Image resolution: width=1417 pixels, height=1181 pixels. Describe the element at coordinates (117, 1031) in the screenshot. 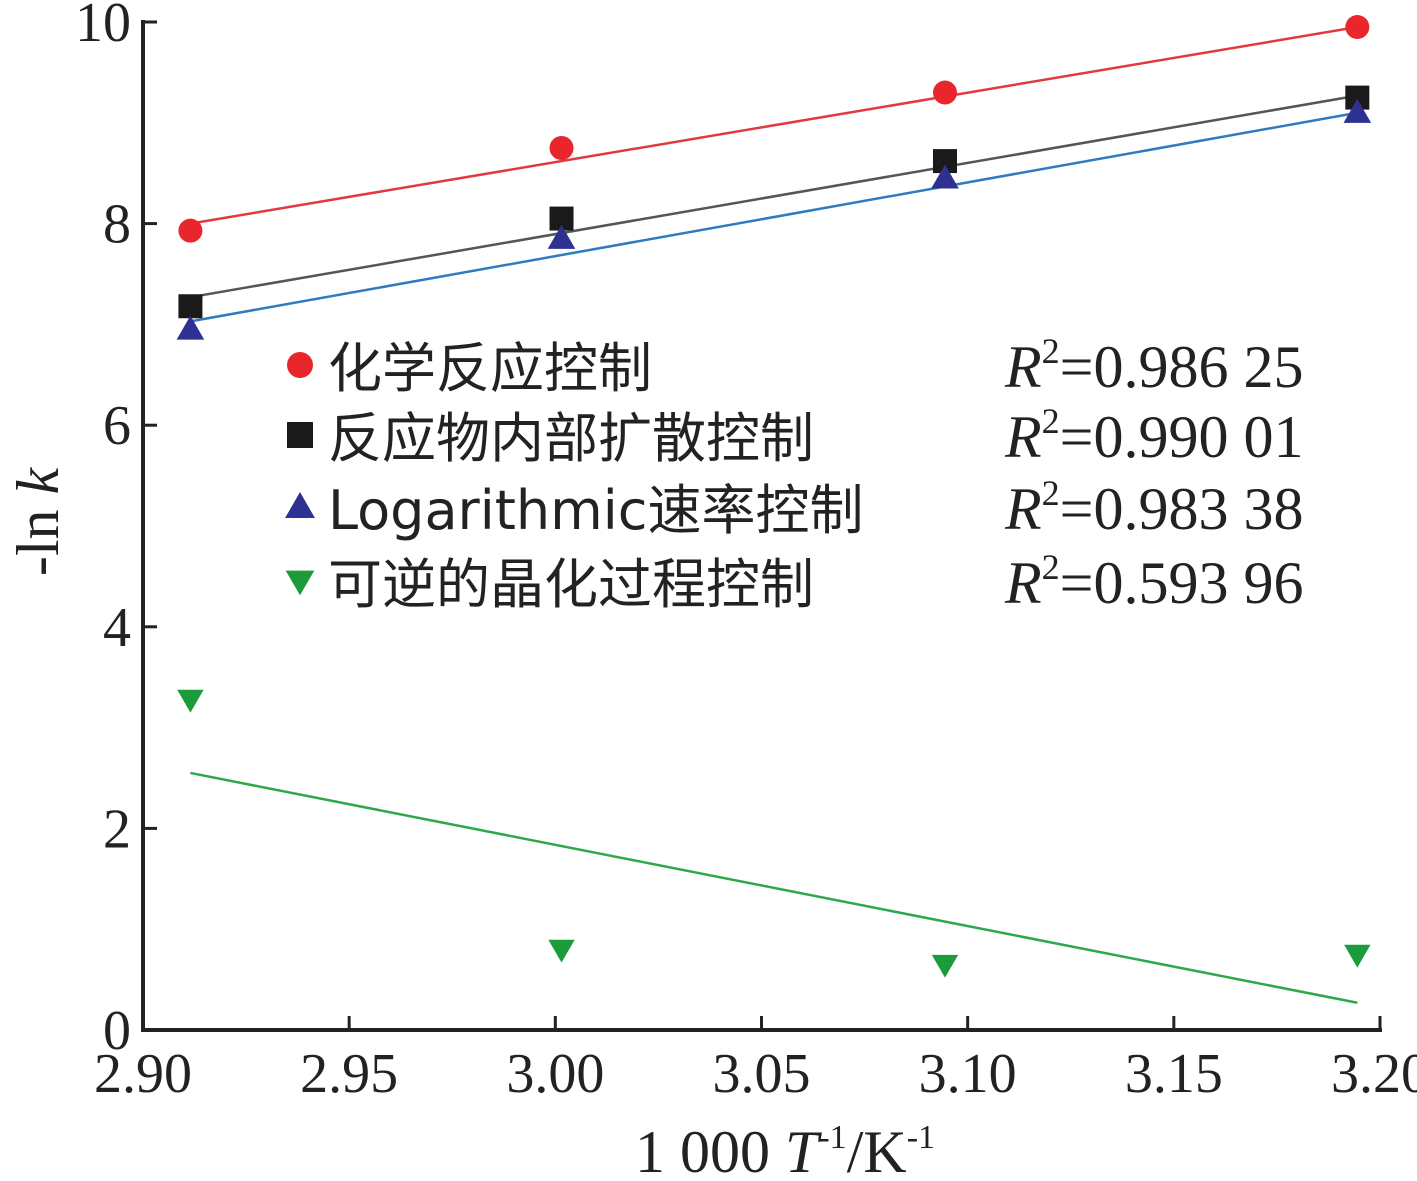

I see `y-tick-label: 0` at that location.